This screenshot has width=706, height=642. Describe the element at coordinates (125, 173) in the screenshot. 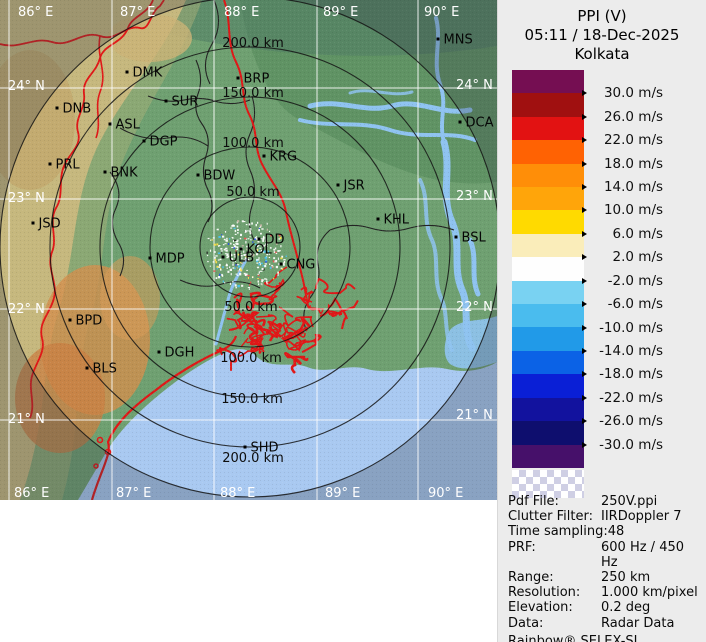

I see `city-label-BNK: BNK` at that location.